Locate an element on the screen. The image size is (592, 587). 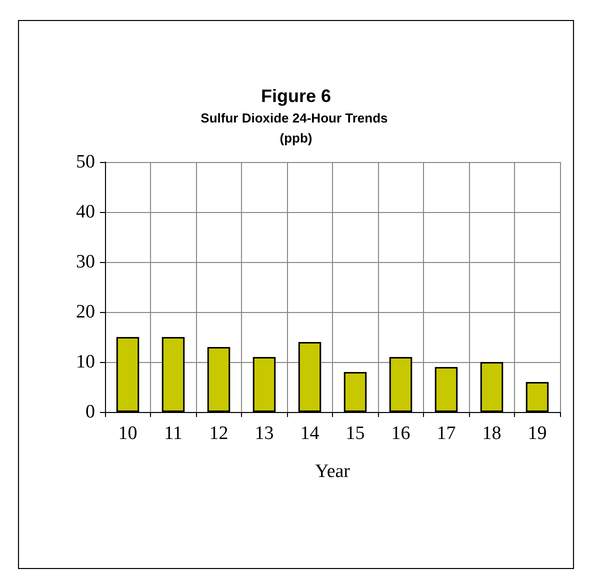
x-tick-label: 15 is located at coordinates (355, 433).